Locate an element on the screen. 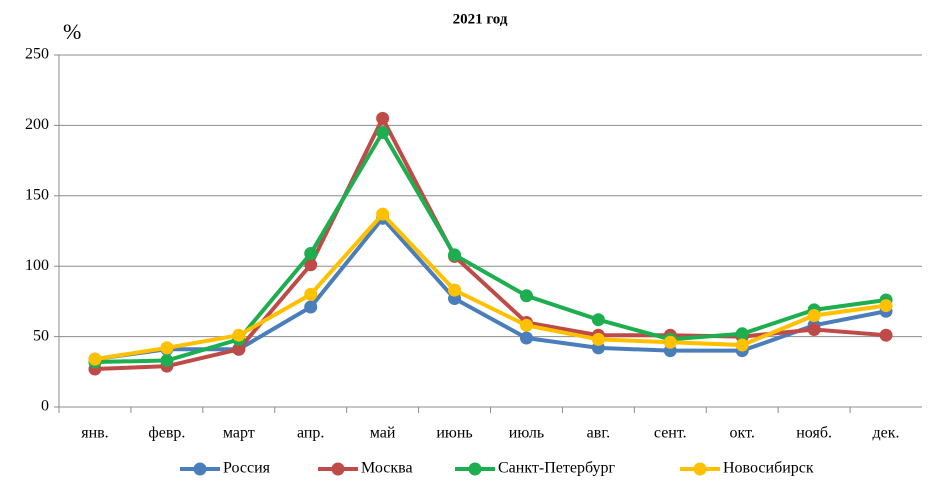 The image size is (928, 491). y-tick-label: 0 is located at coordinates (45, 406).